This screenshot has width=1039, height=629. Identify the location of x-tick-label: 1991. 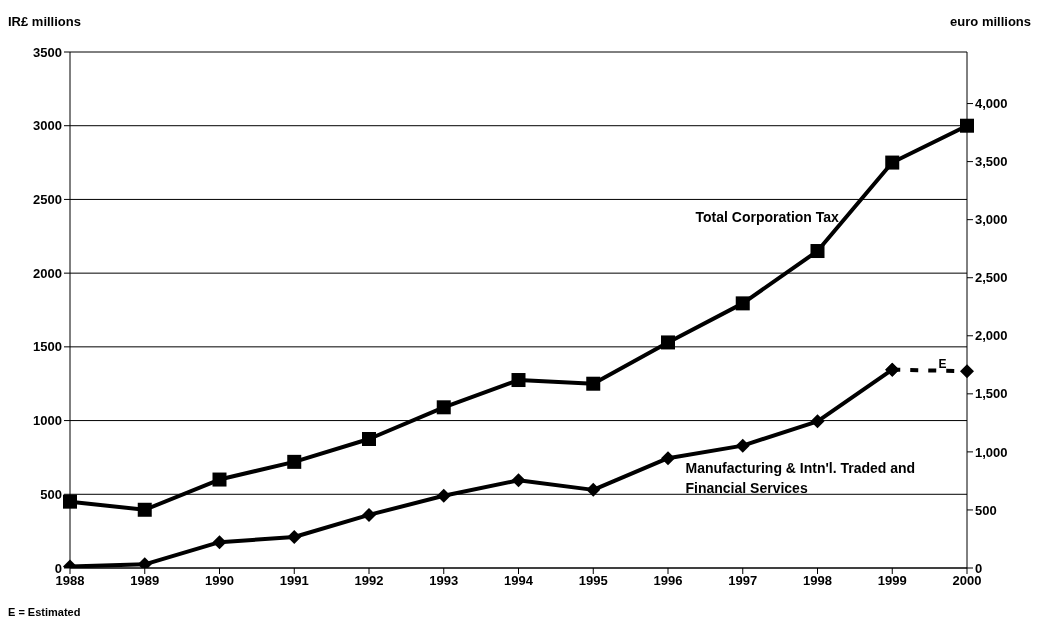
(294, 581).